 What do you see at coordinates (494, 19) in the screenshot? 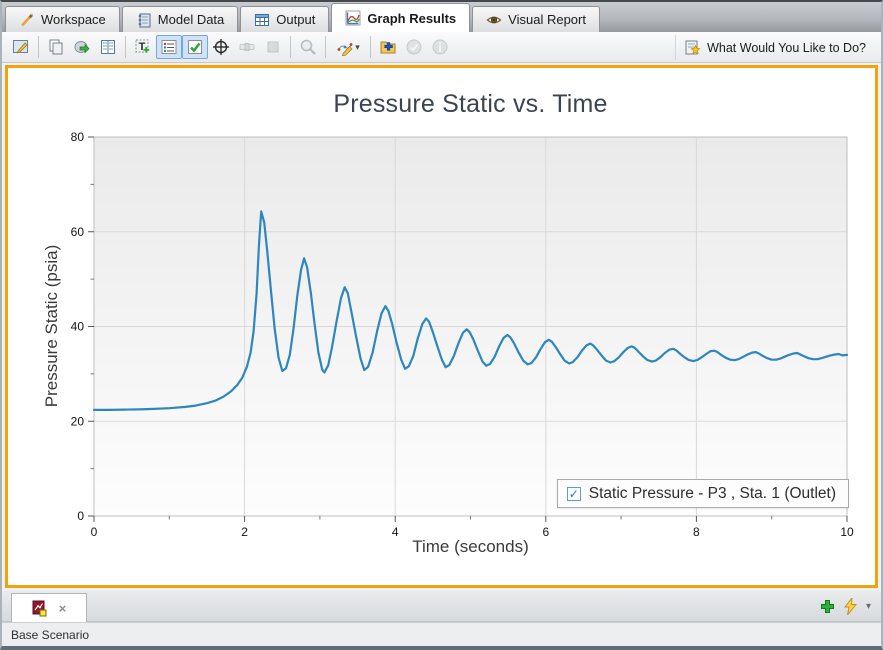
I see `visual-report-icon` at bounding box center [494, 19].